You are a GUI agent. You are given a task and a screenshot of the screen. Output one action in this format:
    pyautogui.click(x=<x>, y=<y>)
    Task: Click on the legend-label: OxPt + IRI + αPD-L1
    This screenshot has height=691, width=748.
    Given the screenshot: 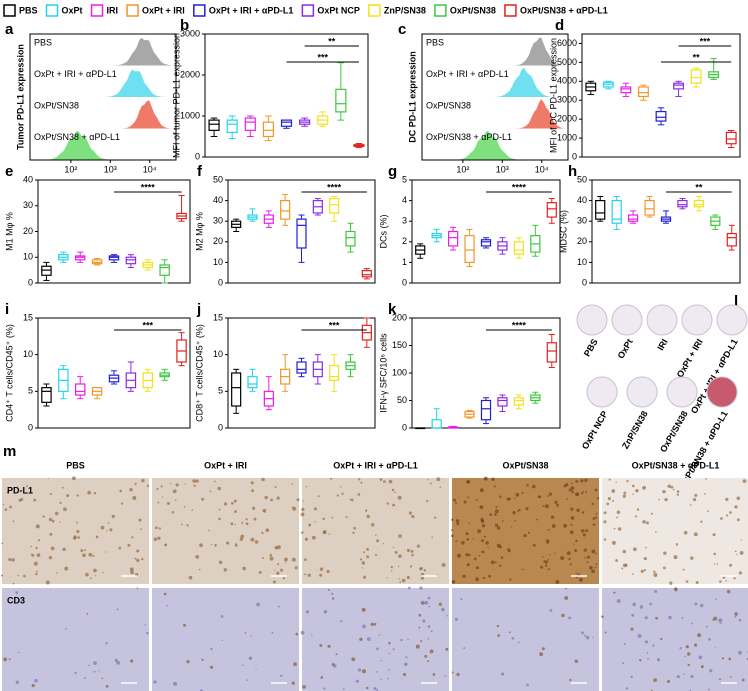 What is the action you would take?
    pyautogui.click(x=251, y=10)
    